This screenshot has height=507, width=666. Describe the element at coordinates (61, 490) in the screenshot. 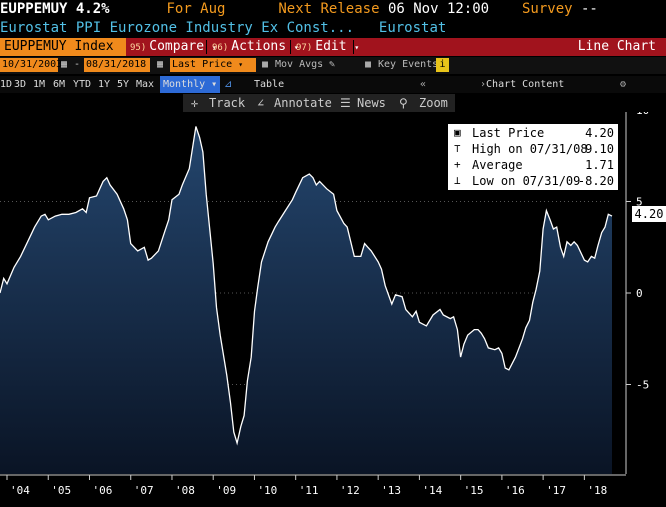

I see `x-tick-label: '05` at that location.